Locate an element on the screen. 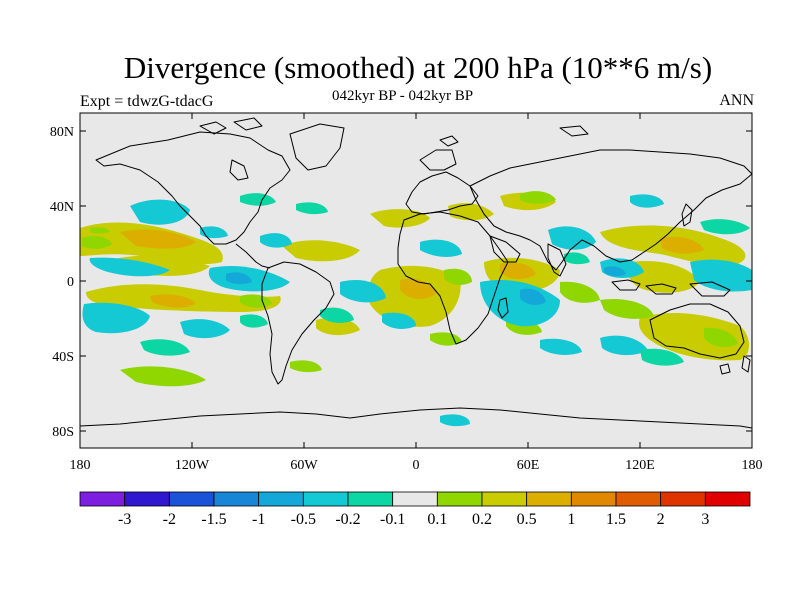 The height and width of the screenshot is (600, 800). strong-positive-contours is located at coordinates (412, 268).